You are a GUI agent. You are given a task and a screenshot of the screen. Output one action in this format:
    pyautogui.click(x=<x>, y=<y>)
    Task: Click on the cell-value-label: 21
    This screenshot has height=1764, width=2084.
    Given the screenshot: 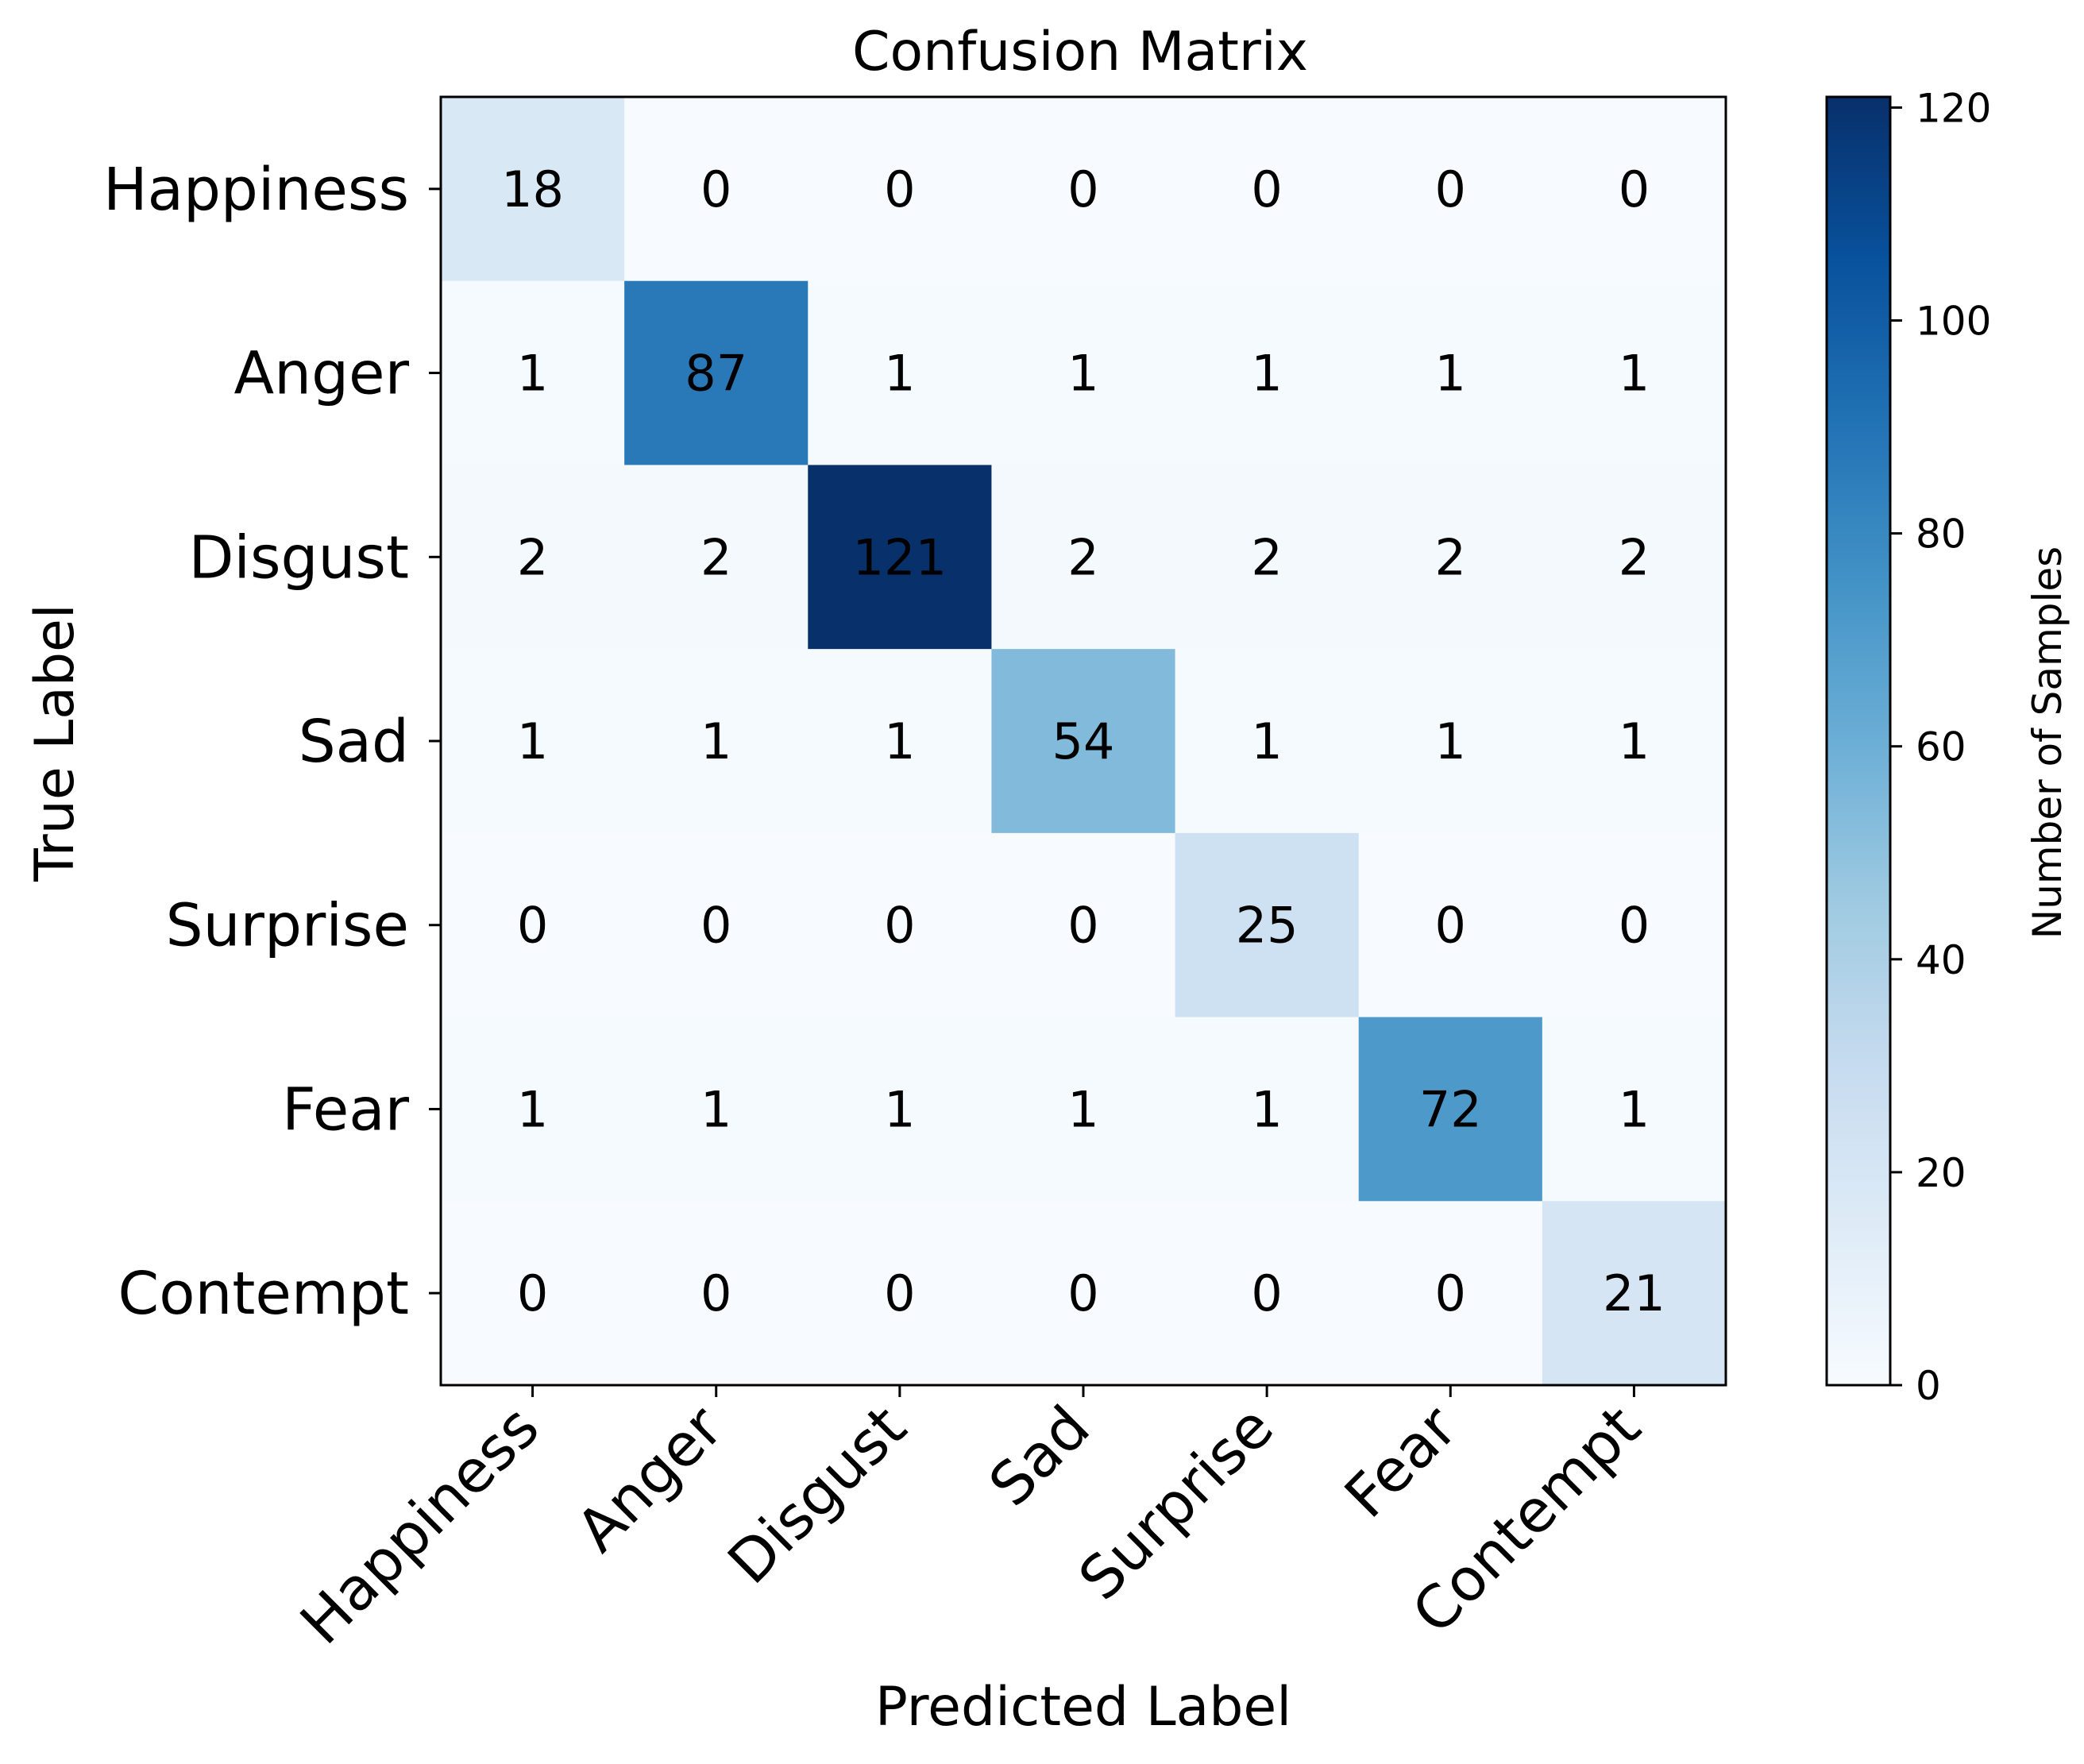 What is the action you would take?
    pyautogui.click(x=1634, y=1293)
    